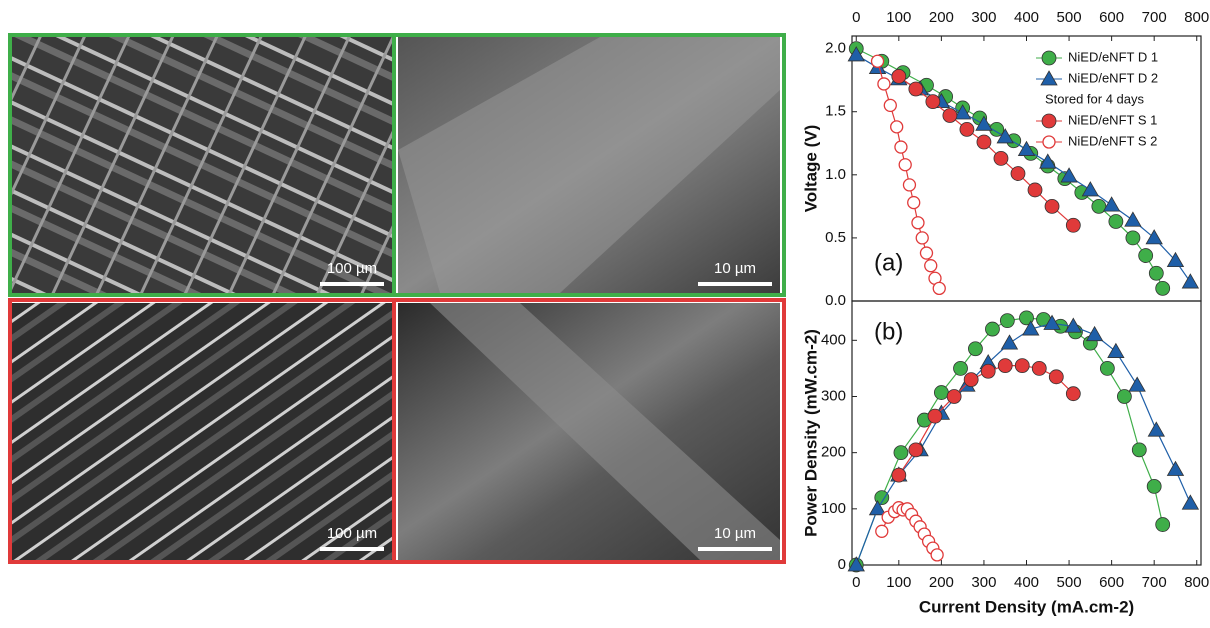 The width and height of the screenshot is (1210, 628). I want to click on x-tick-label: 400, so click(1026, 17).